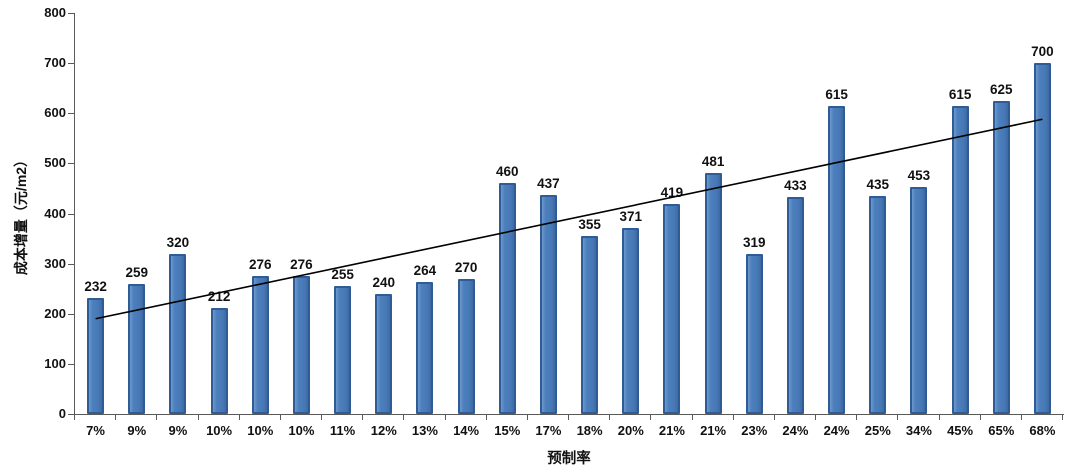 The height and width of the screenshot is (475, 1080). What do you see at coordinates (569, 459) in the screenshot?
I see `x-axis-title: 预制率` at bounding box center [569, 459].